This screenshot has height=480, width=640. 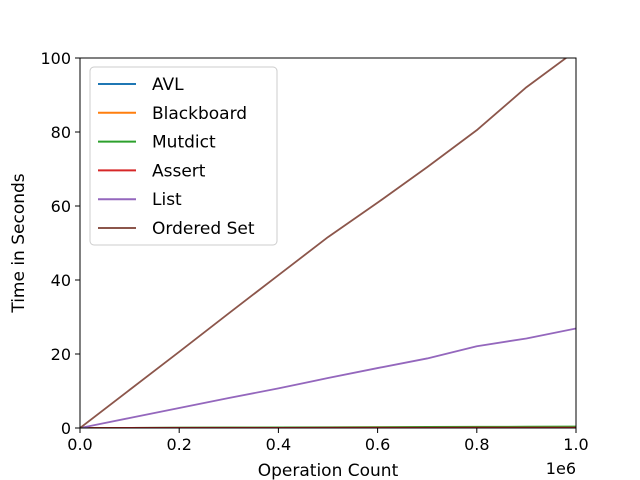 What do you see at coordinates (476, 444) in the screenshot?
I see `x-tick-label: 0.8` at bounding box center [476, 444].